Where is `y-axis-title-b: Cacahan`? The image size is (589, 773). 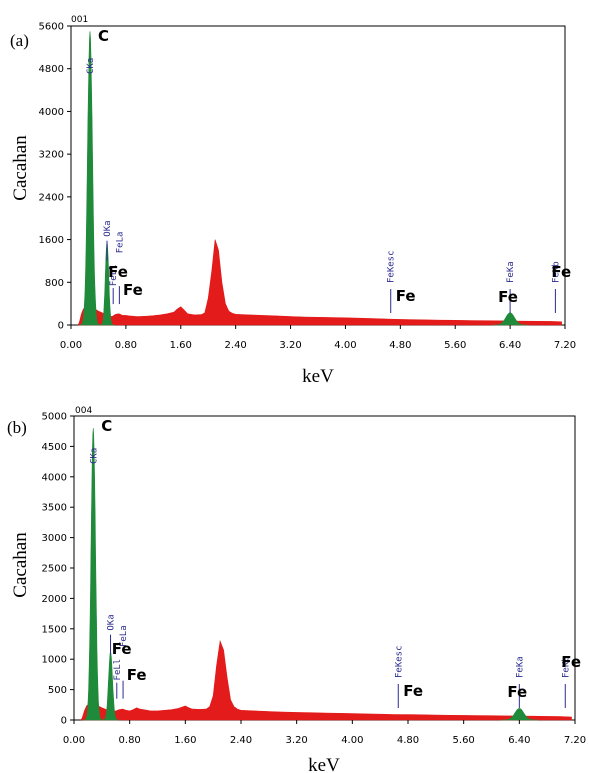
y-axis-title-b: Cacahan is located at coordinates (20, 565).